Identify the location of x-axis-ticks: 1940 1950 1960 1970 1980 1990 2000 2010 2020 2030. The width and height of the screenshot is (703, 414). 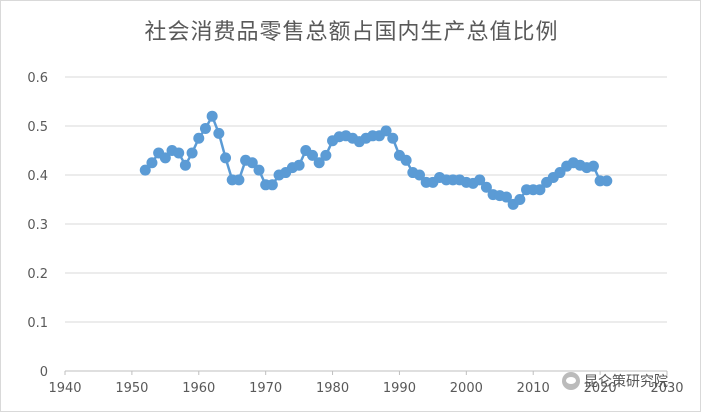
(366, 383).